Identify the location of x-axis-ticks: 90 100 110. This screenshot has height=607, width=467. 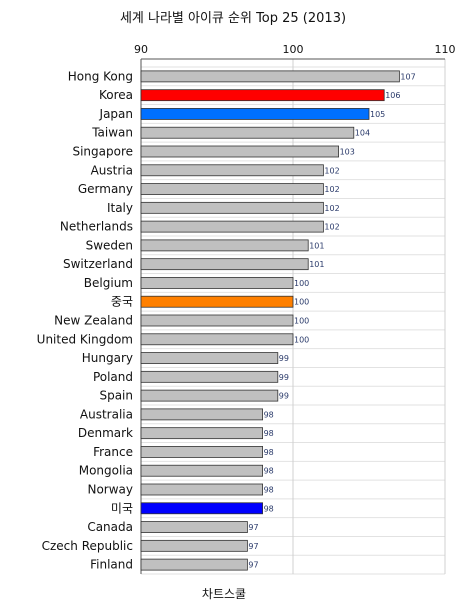
(295, 49).